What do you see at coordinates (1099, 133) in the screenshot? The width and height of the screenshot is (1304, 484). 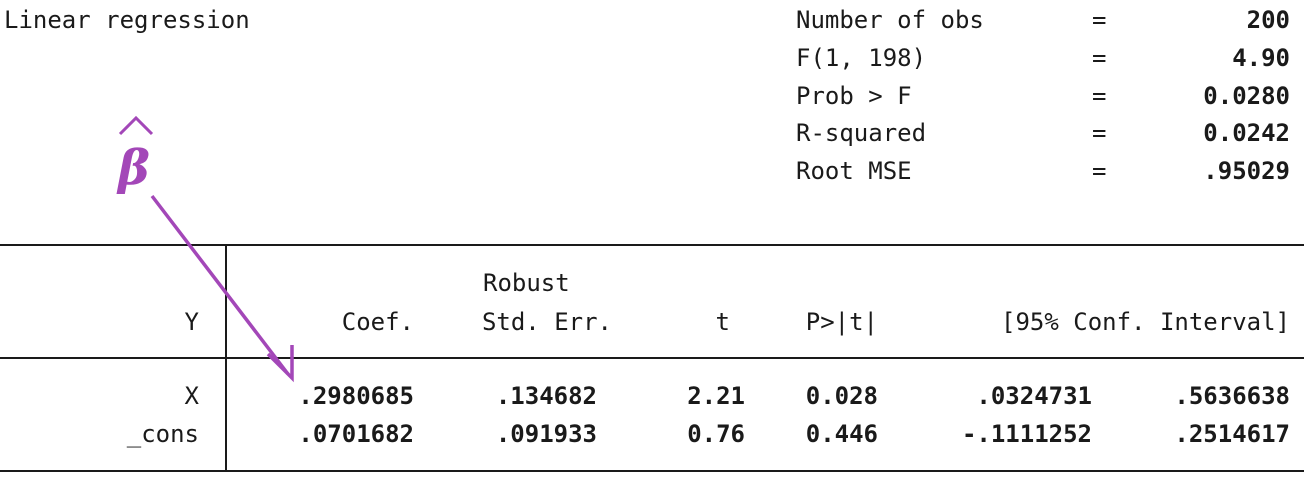 I see `stat-eq-r2: =` at bounding box center [1099, 133].